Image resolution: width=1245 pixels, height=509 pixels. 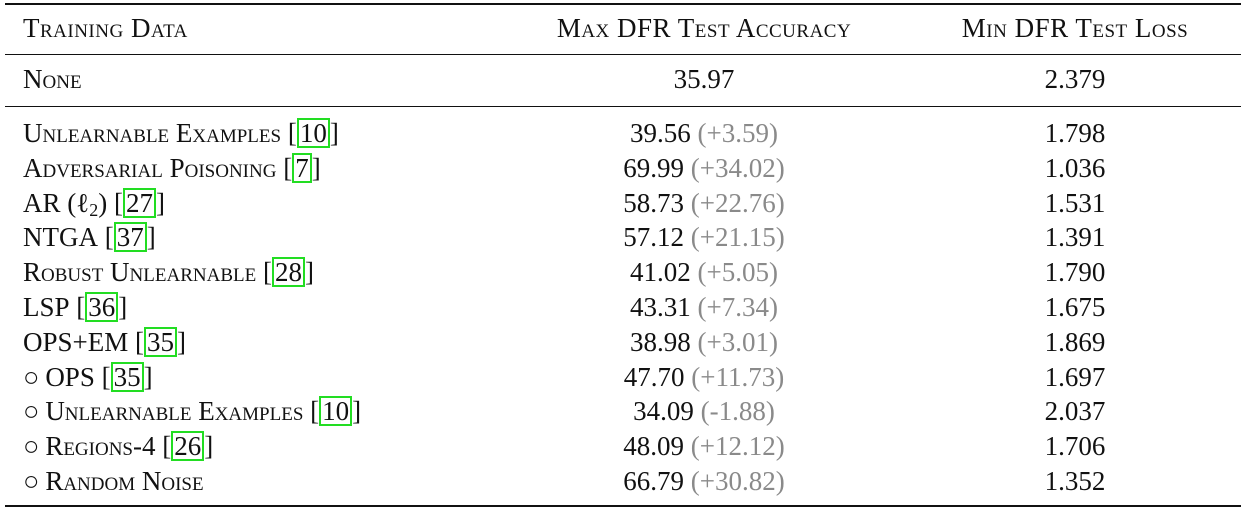 I want to click on accuracy-value: 48.09, so click(x=654, y=446).